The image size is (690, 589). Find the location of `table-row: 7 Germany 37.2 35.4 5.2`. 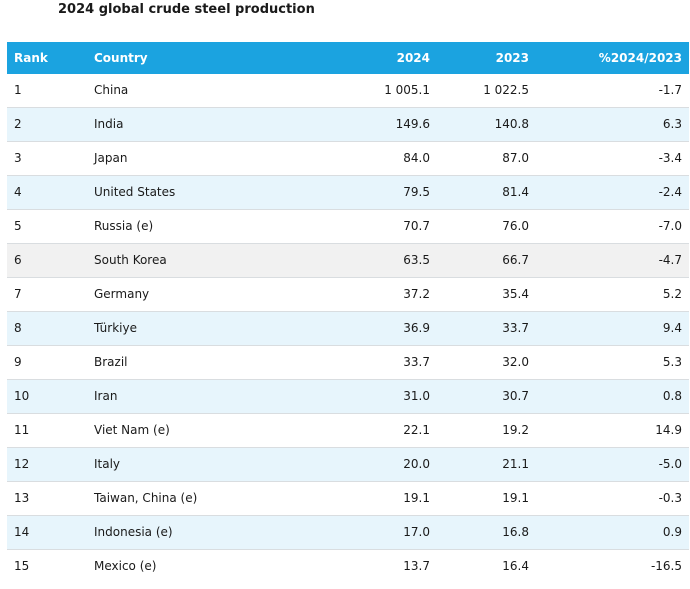

table-row: 7 Germany 37.2 35.4 5.2 is located at coordinates (348, 294).